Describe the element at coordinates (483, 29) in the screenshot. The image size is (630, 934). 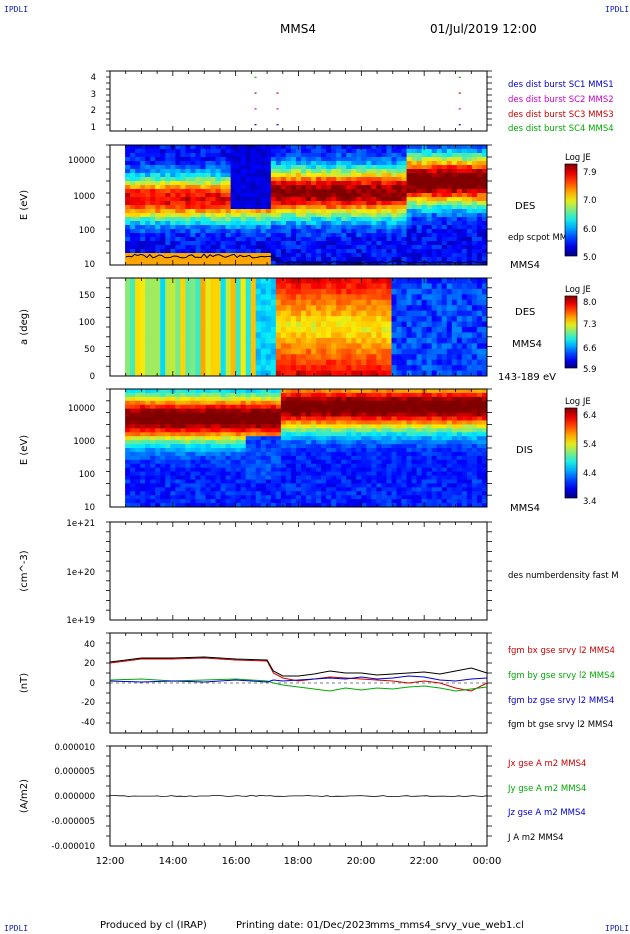
I see `plot-date-time: 01/Jul/2019 12:00` at that location.